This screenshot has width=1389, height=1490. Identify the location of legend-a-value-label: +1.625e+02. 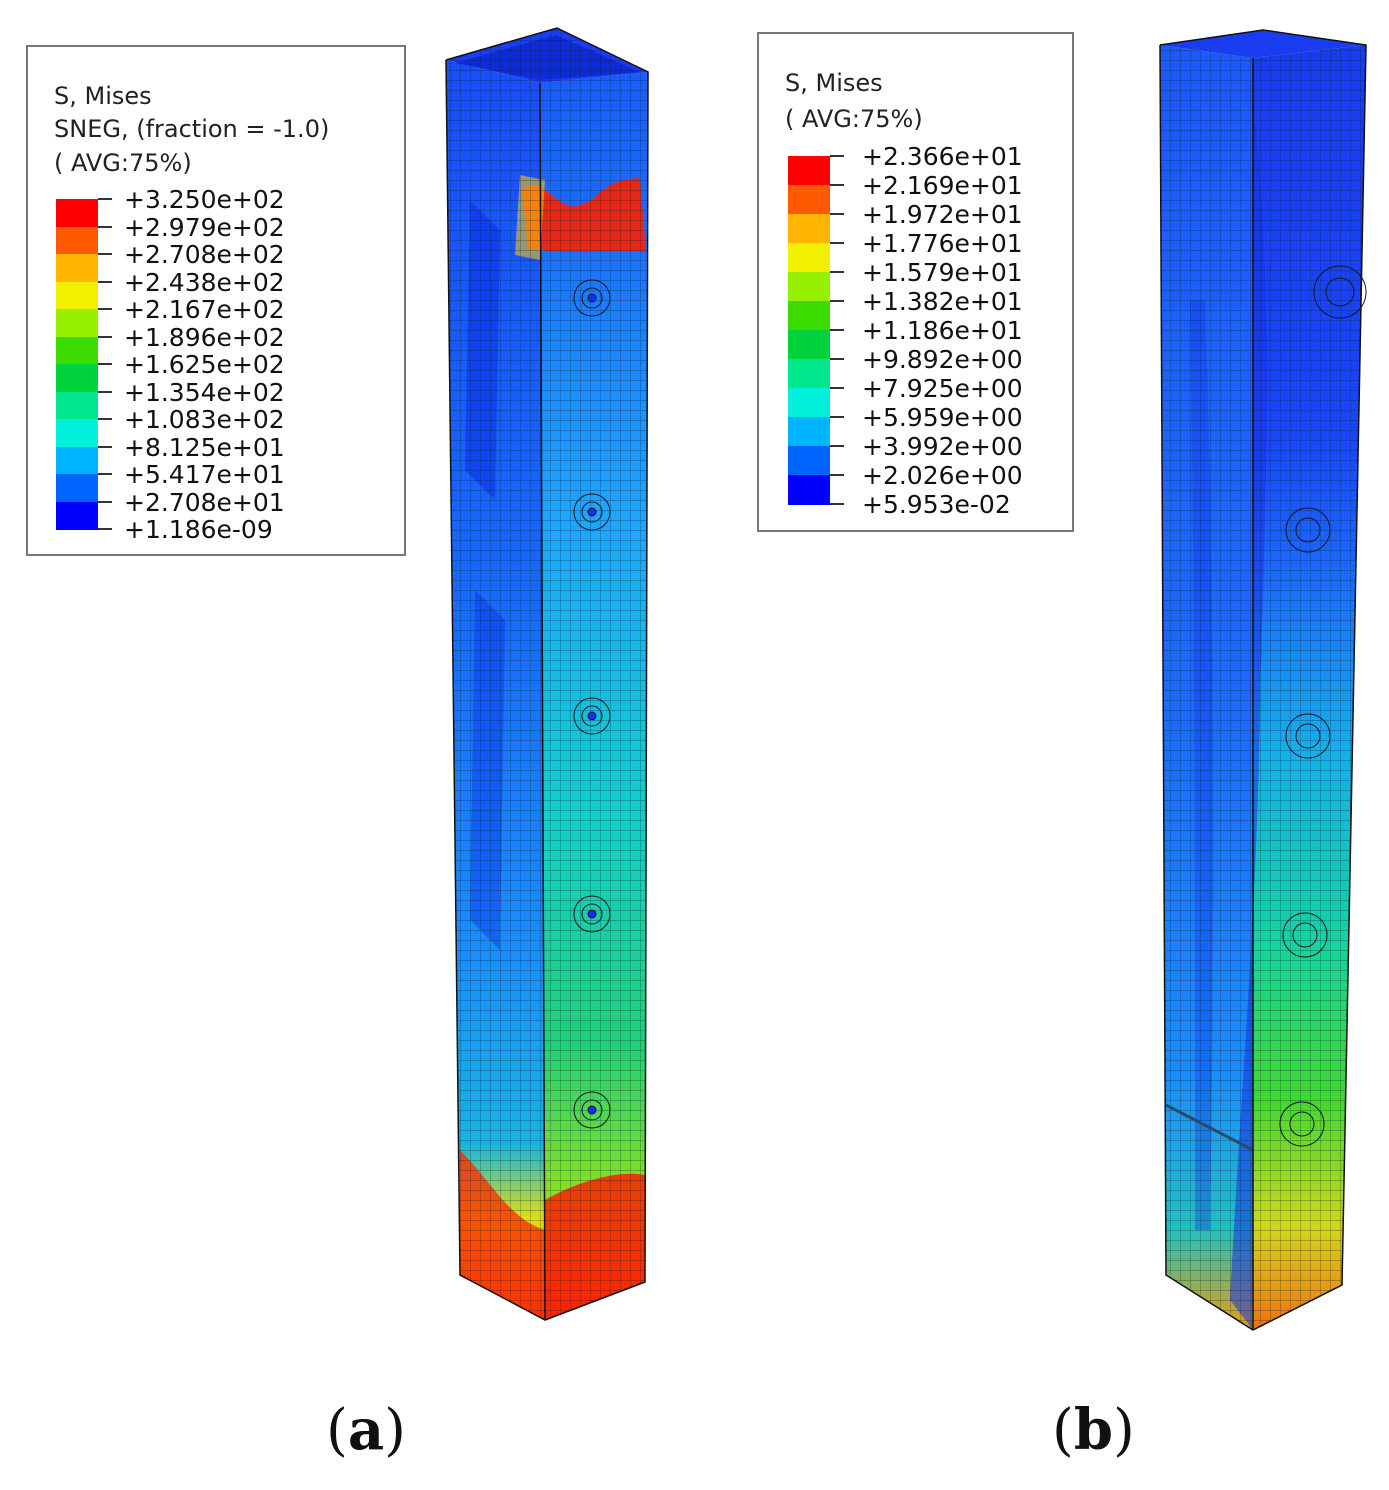
(204, 364).